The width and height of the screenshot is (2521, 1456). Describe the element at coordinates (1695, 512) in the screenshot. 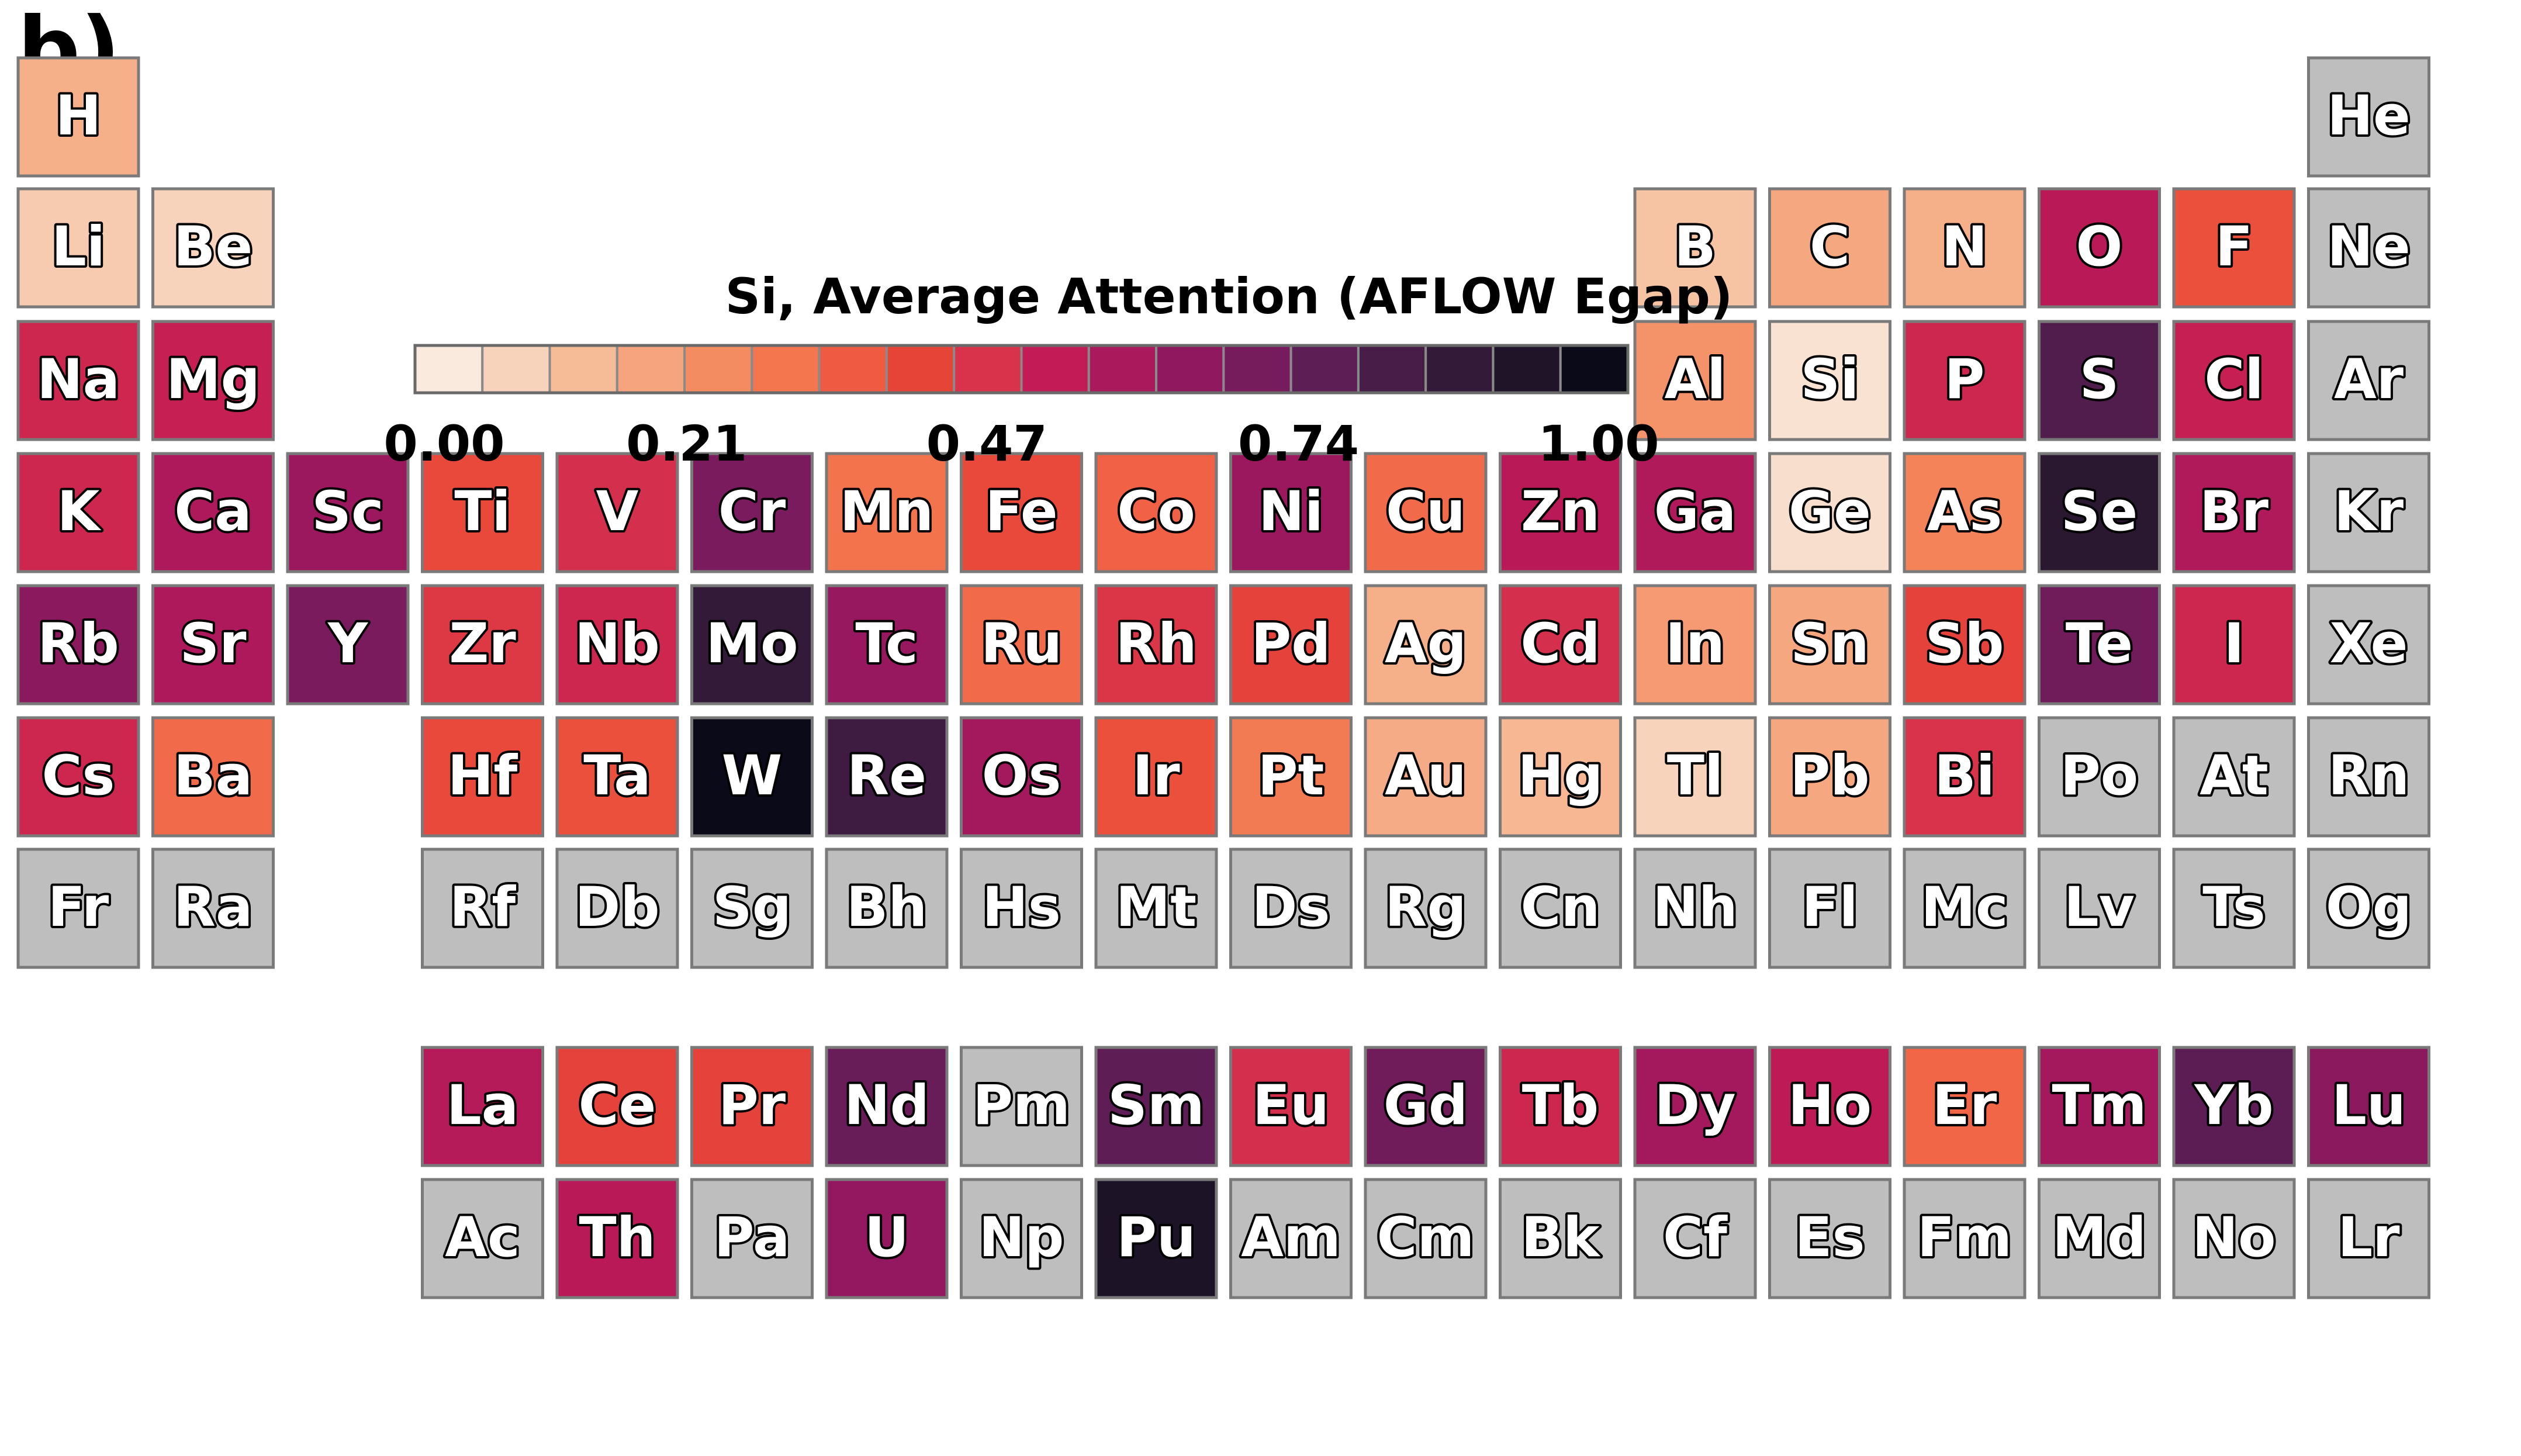

I see `element-cell-ga: Ga` at that location.